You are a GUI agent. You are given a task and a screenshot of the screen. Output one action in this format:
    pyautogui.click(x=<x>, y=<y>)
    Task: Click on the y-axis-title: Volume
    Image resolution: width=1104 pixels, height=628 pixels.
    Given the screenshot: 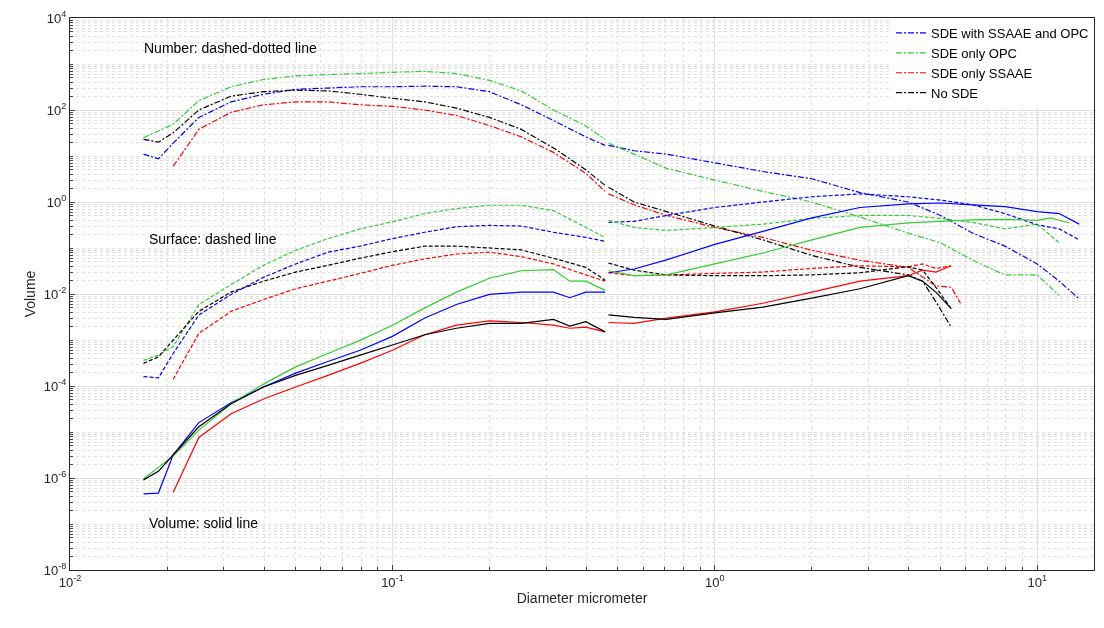 What is the action you would take?
    pyautogui.click(x=30, y=294)
    